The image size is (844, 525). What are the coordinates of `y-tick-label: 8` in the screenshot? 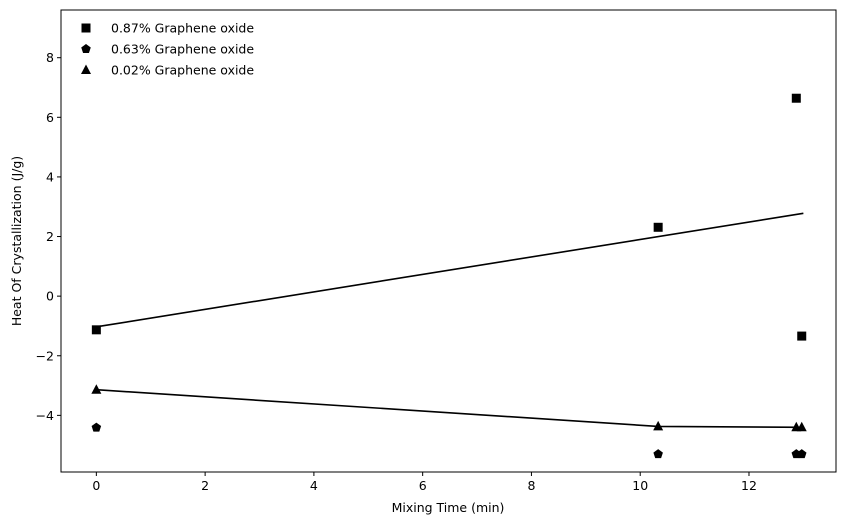 It's located at (50, 57).